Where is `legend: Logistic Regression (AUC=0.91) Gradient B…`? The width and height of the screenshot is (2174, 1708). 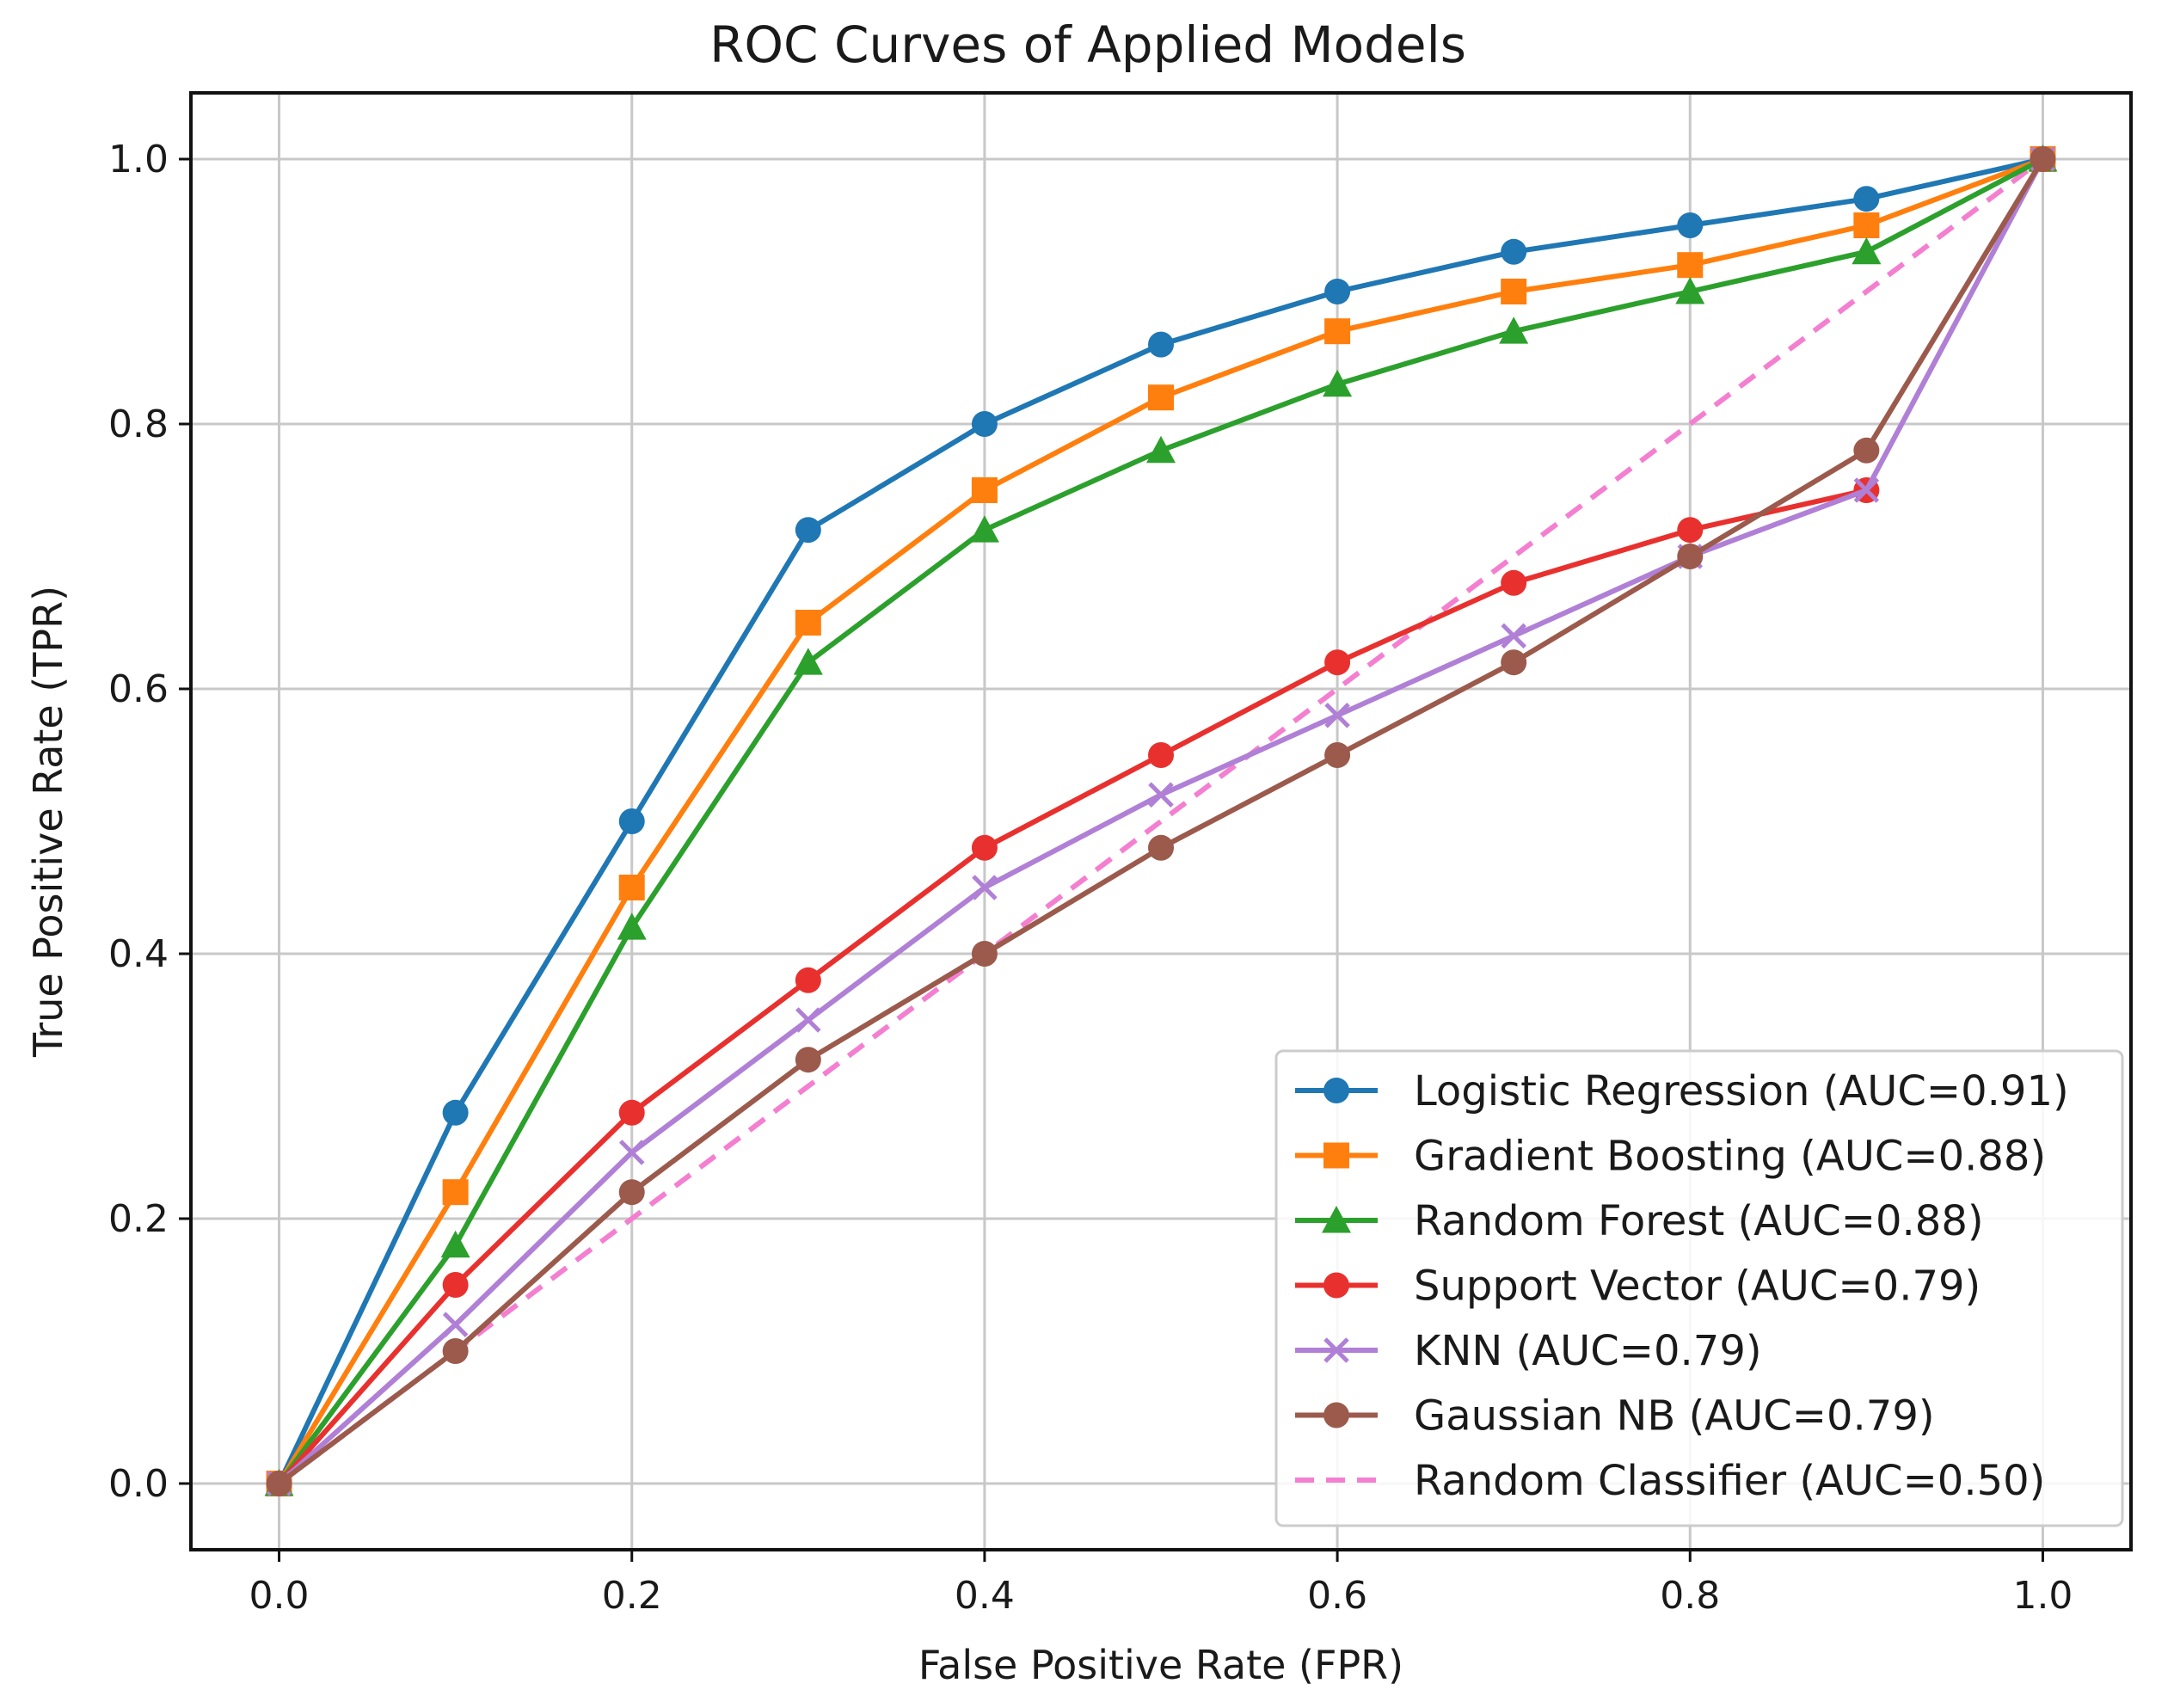 legend: Logistic Regression (AUC=0.91) Gradient B… is located at coordinates (1699, 1288).